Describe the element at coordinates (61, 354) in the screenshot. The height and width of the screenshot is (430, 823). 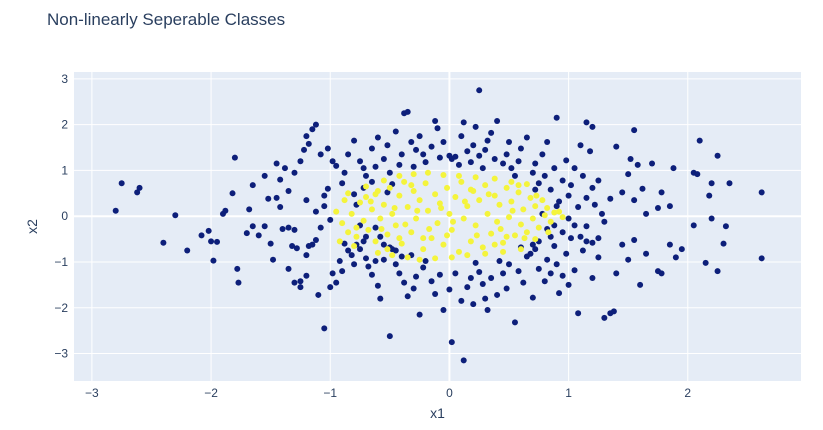
I see `y-tick-label: −3` at that location.